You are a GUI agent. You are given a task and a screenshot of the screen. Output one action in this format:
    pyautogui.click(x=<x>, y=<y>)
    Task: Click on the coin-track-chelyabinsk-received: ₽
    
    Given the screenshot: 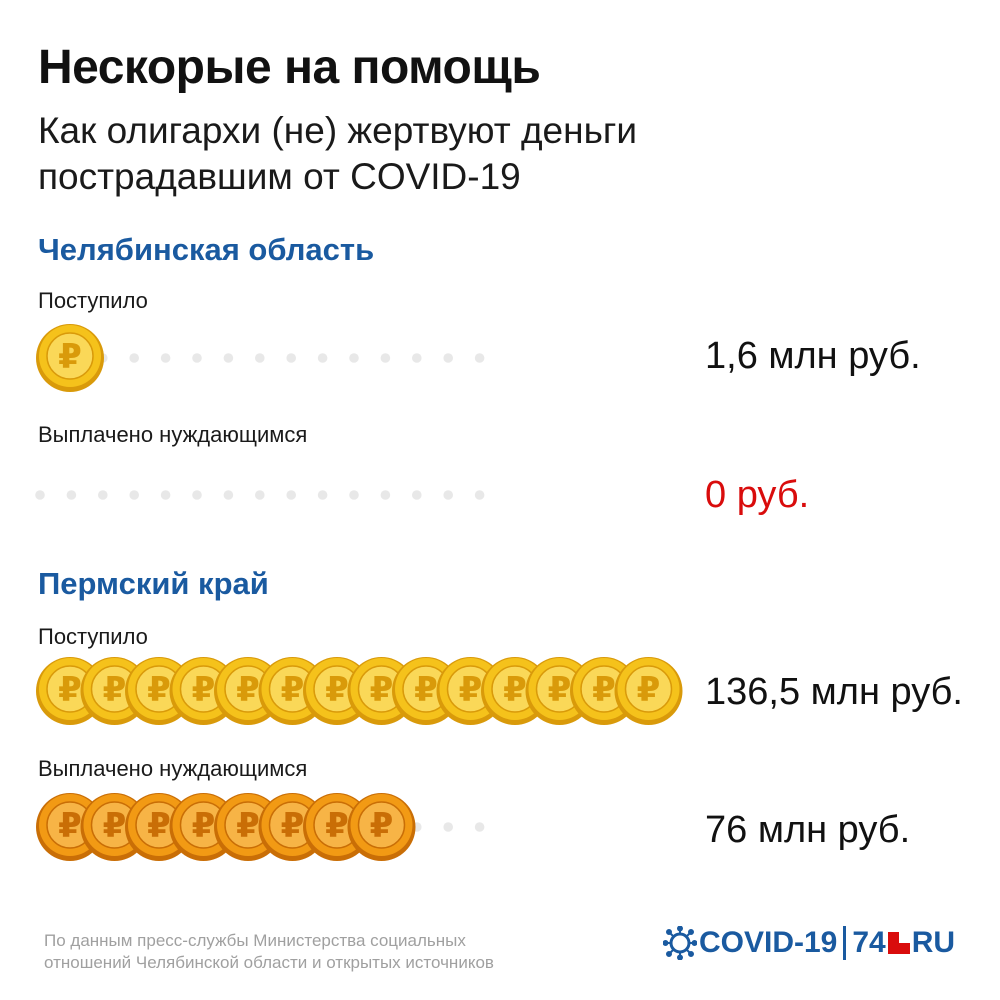 What is the action you would take?
    pyautogui.click(x=260, y=358)
    